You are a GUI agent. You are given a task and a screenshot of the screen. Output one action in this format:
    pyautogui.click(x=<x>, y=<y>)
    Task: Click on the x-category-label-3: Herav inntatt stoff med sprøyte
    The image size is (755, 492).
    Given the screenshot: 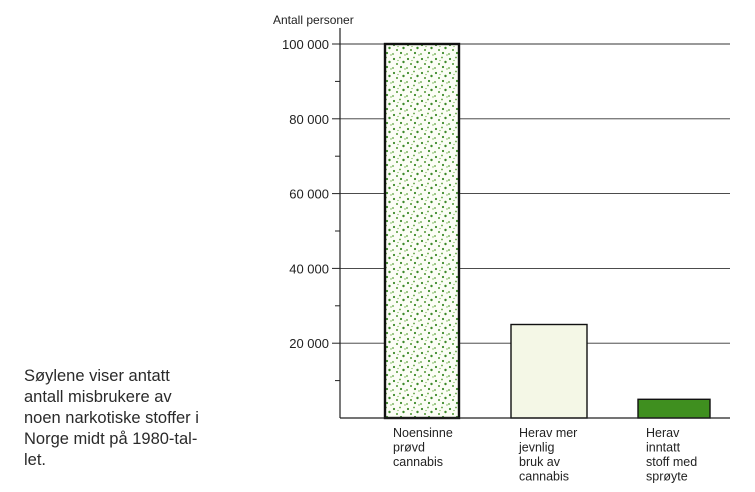 What is the action you would take?
    pyautogui.click(x=671, y=455)
    